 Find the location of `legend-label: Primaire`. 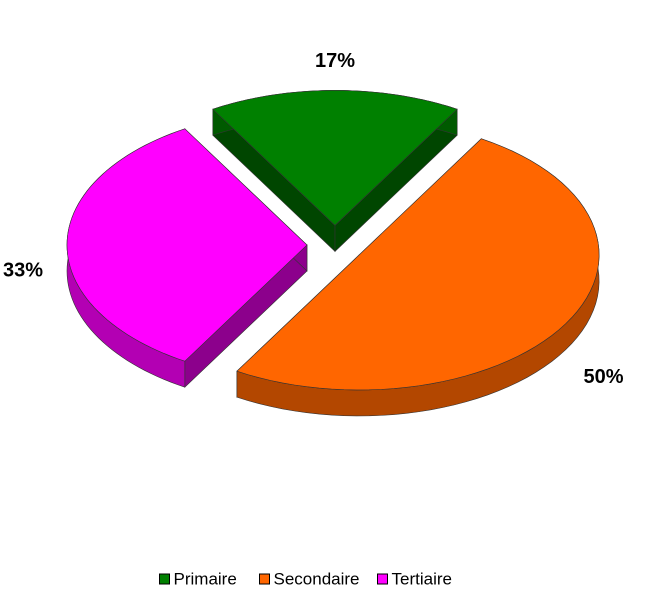

legend-label: Primaire is located at coordinates (205, 578).